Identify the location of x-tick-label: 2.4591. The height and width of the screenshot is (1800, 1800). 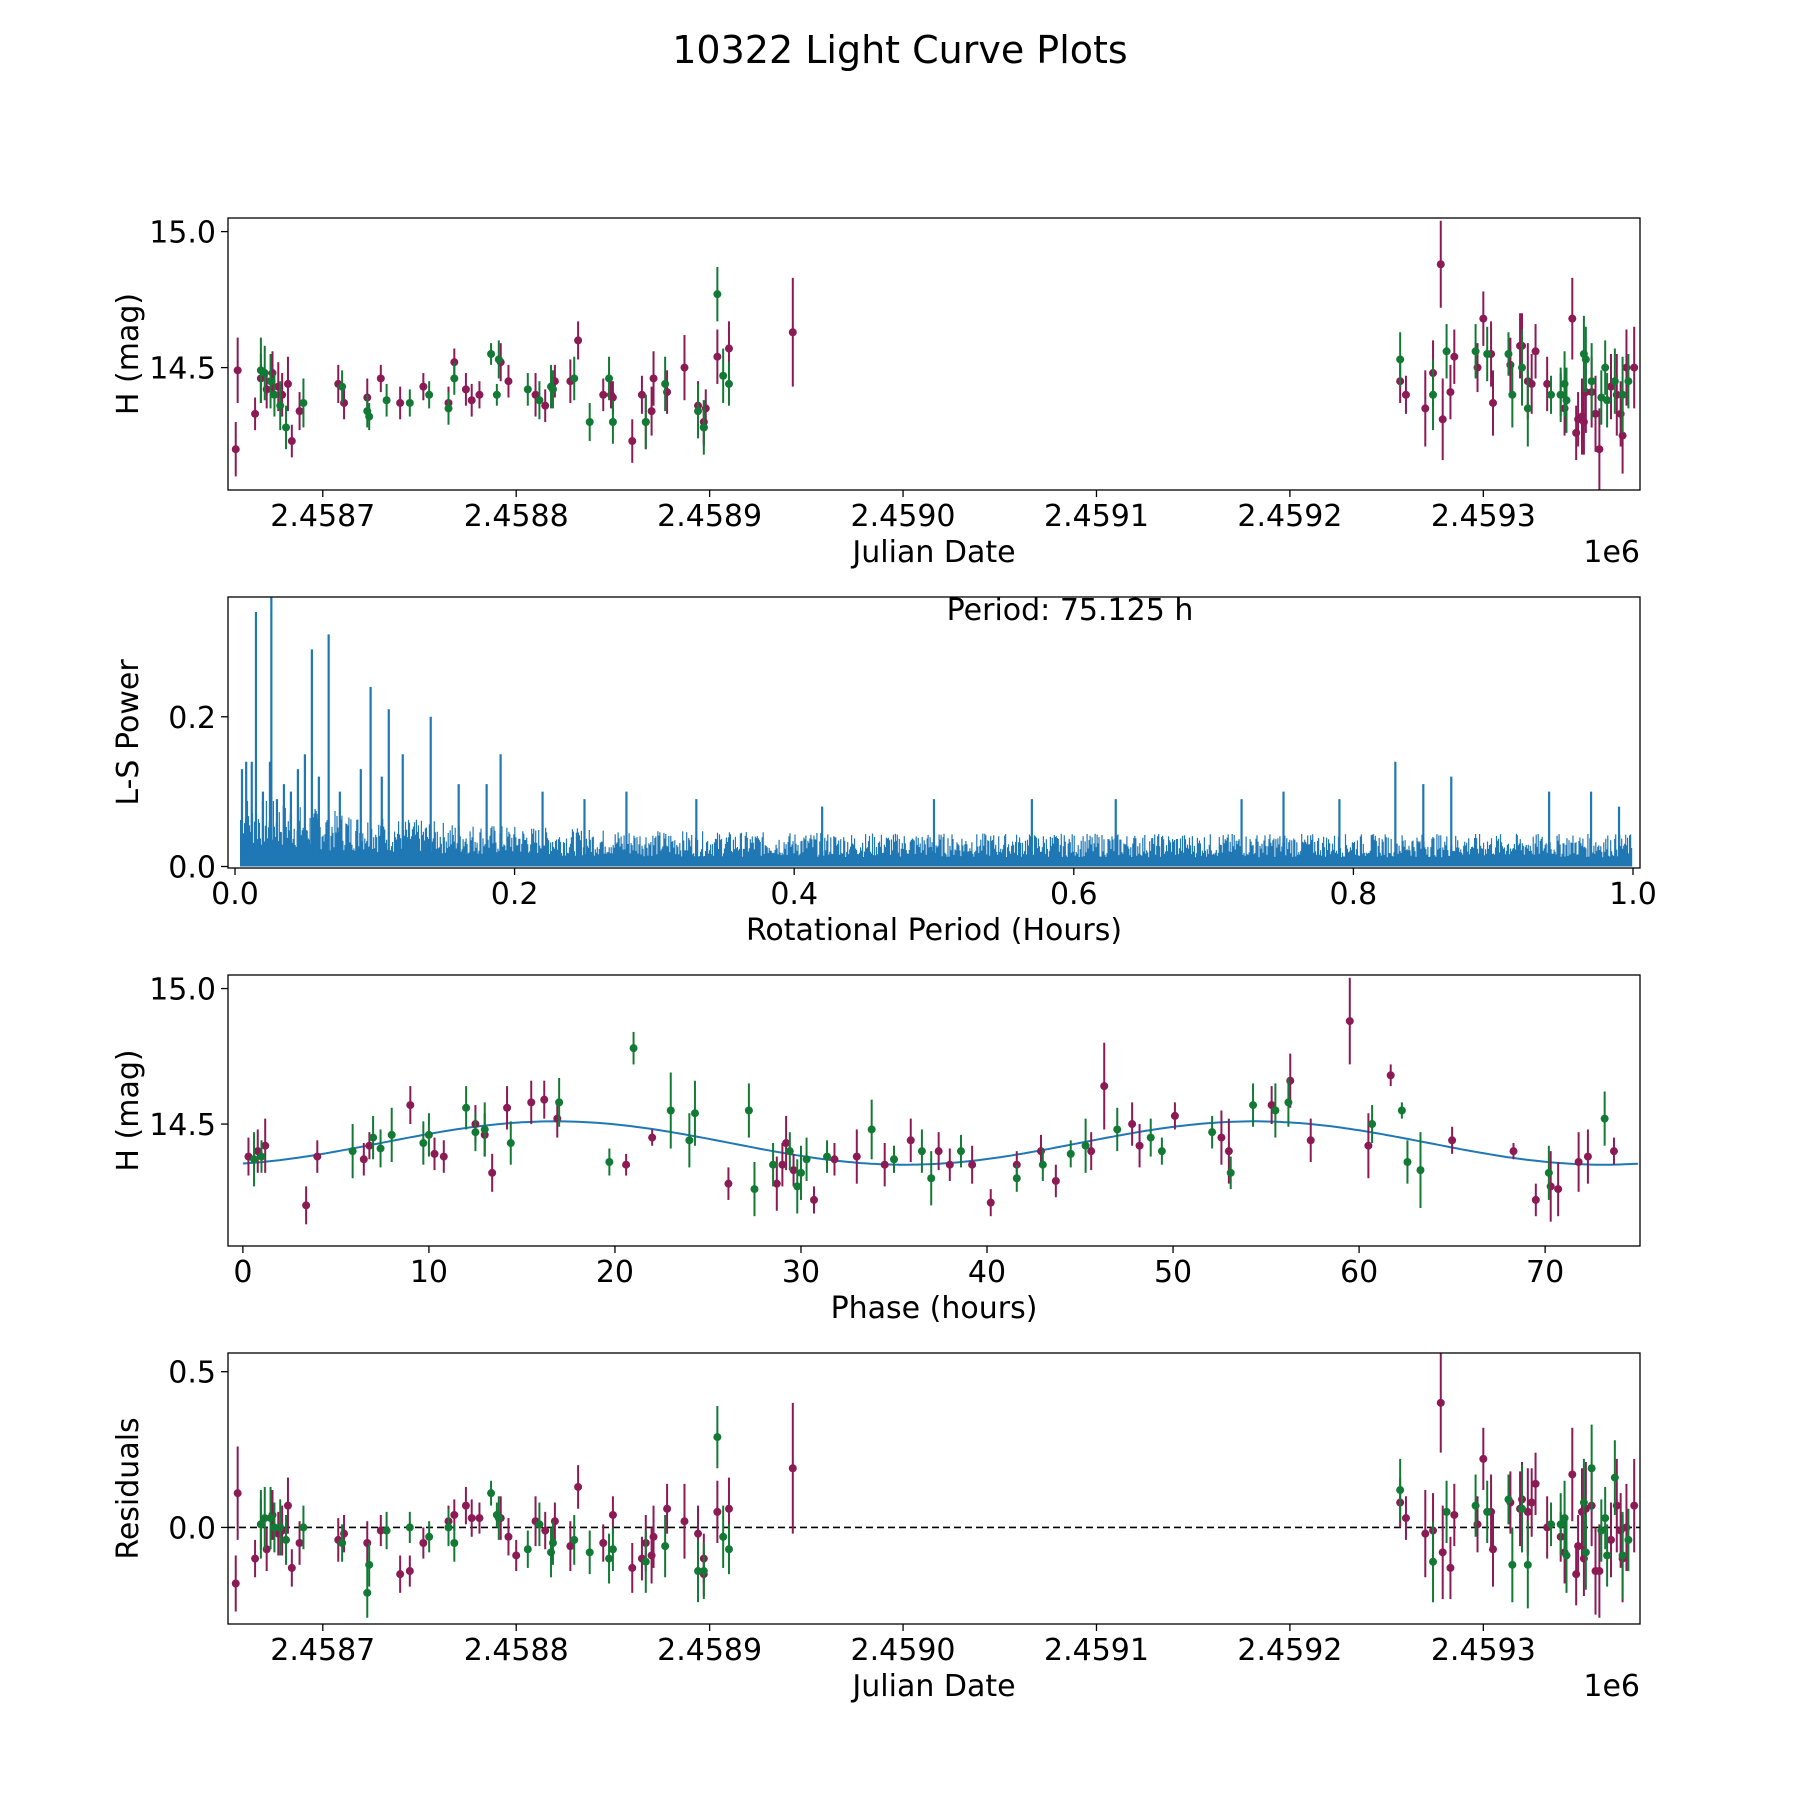
(1096, 516).